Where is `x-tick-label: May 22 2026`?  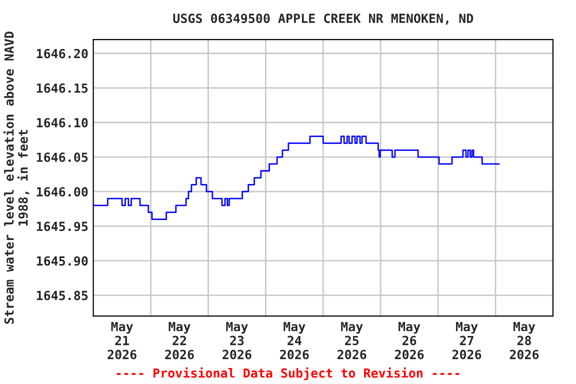 x-tick-label: May 22 2026 is located at coordinates (179, 341).